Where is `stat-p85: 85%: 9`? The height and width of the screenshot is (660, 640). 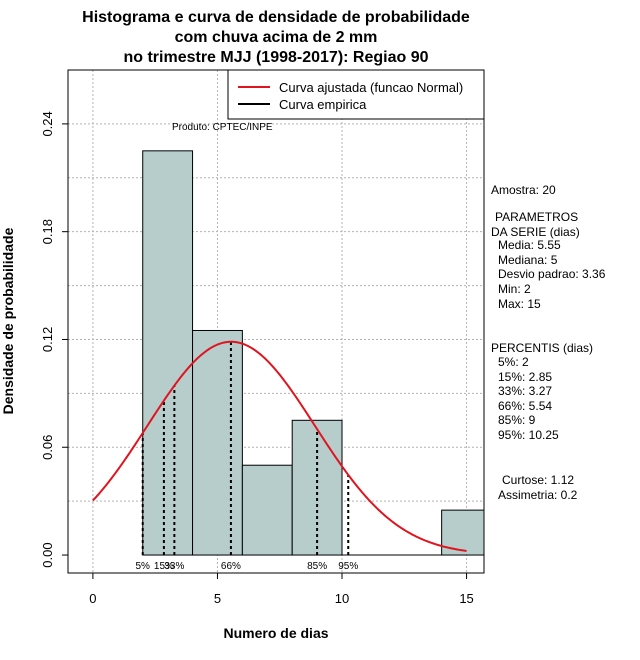
stat-p85: 85%: 9 is located at coordinates (517, 420).